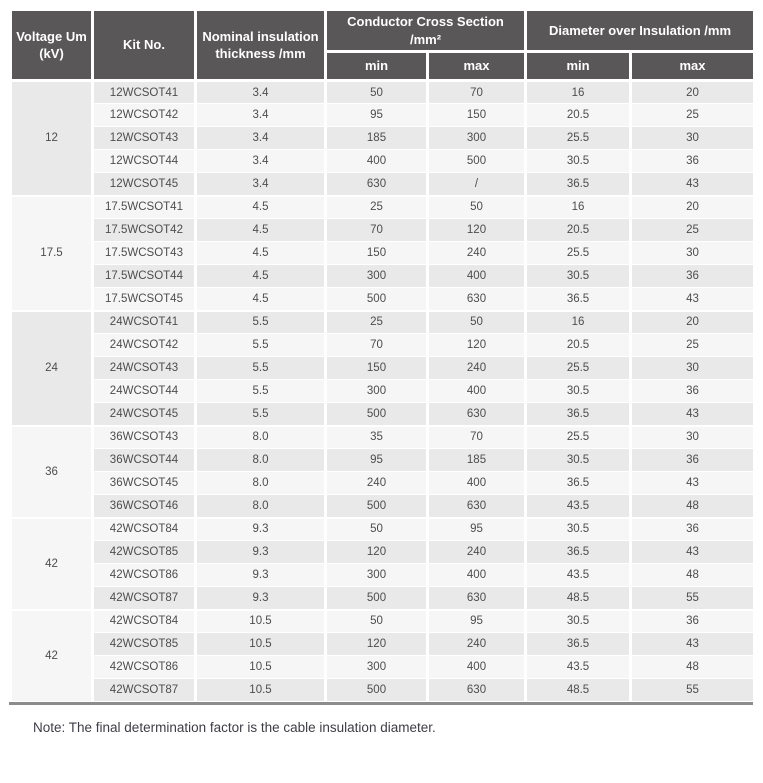 The image size is (763, 783). I want to click on dia-max-cell: 25, so click(693, 230).